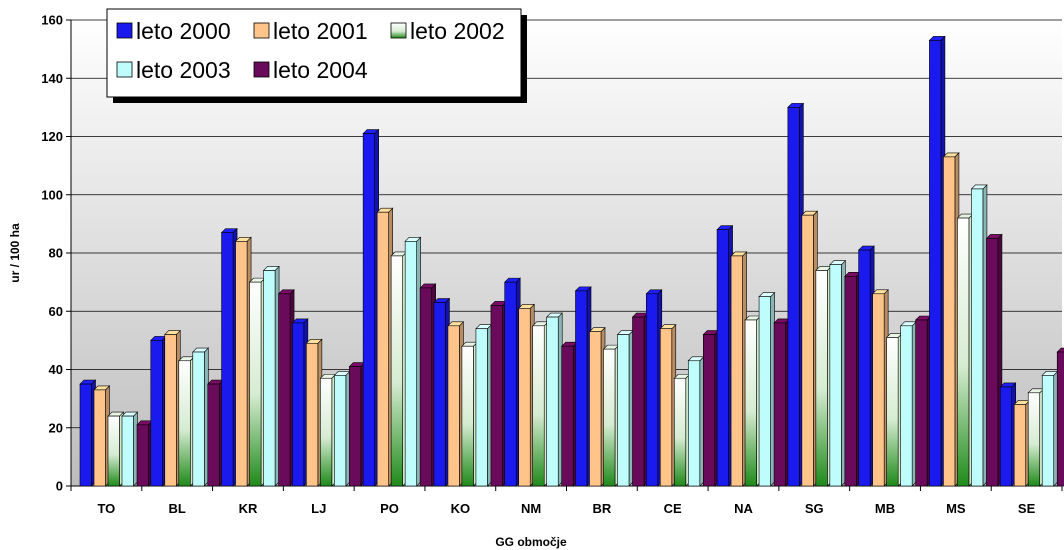  I want to click on x-tick-label: MB, so click(885, 508).